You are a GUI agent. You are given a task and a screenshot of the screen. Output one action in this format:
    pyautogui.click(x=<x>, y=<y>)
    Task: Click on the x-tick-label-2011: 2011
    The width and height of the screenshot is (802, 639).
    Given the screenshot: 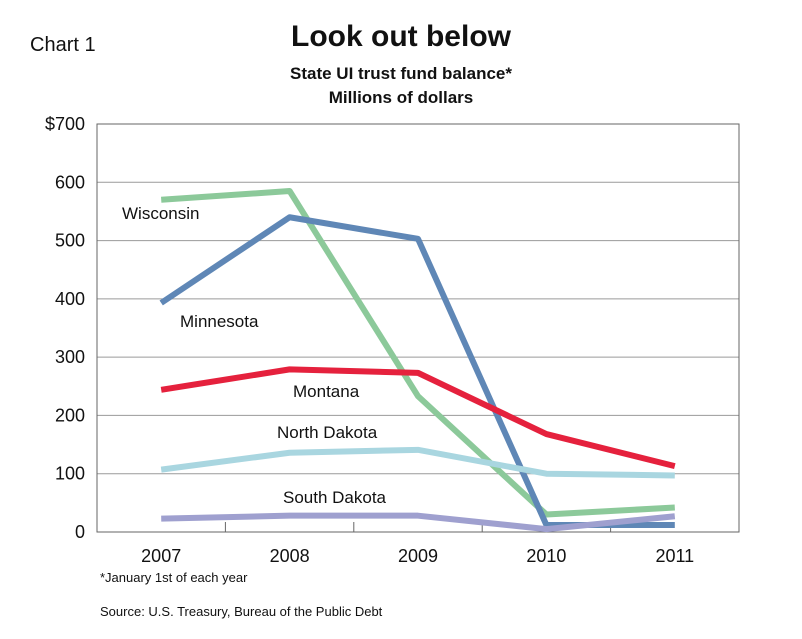 What is the action you would take?
    pyautogui.click(x=674, y=556)
    